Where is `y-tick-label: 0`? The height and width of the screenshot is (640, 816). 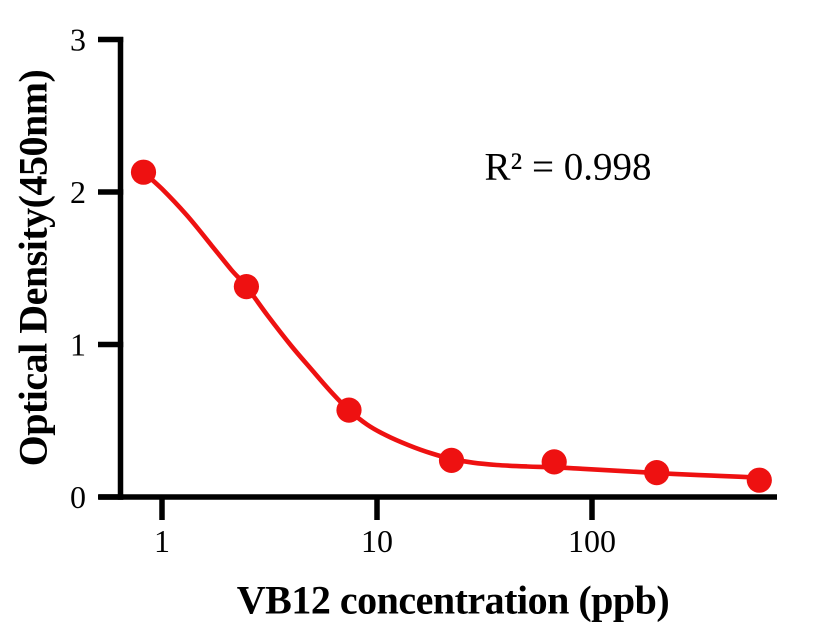
y-tick-label: 0 is located at coordinates (78, 497).